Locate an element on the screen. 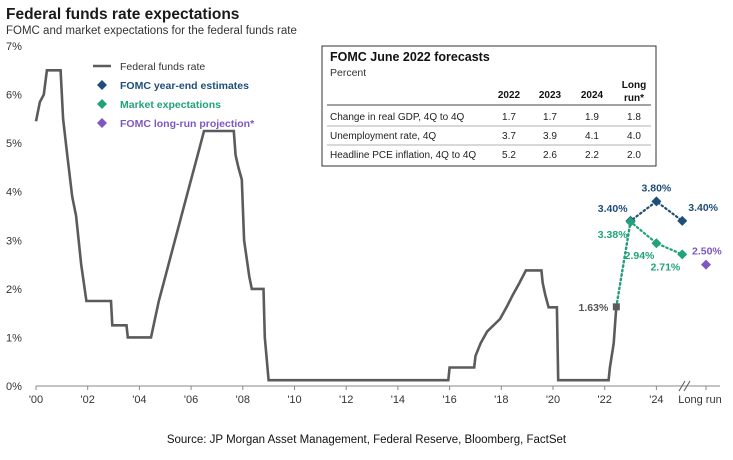  legend-label: FOMC year-end estimates is located at coordinates (184, 86).